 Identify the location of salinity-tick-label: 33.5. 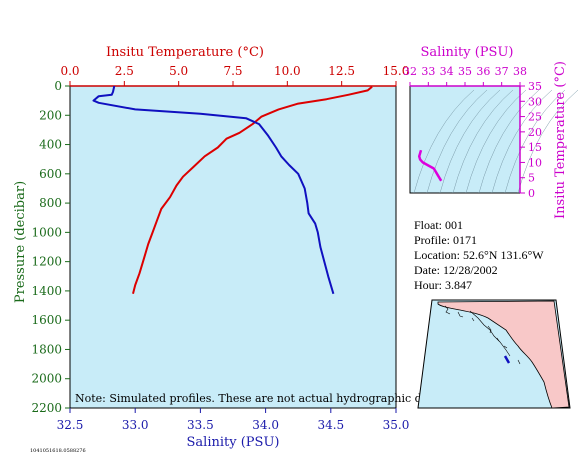
(200, 425).